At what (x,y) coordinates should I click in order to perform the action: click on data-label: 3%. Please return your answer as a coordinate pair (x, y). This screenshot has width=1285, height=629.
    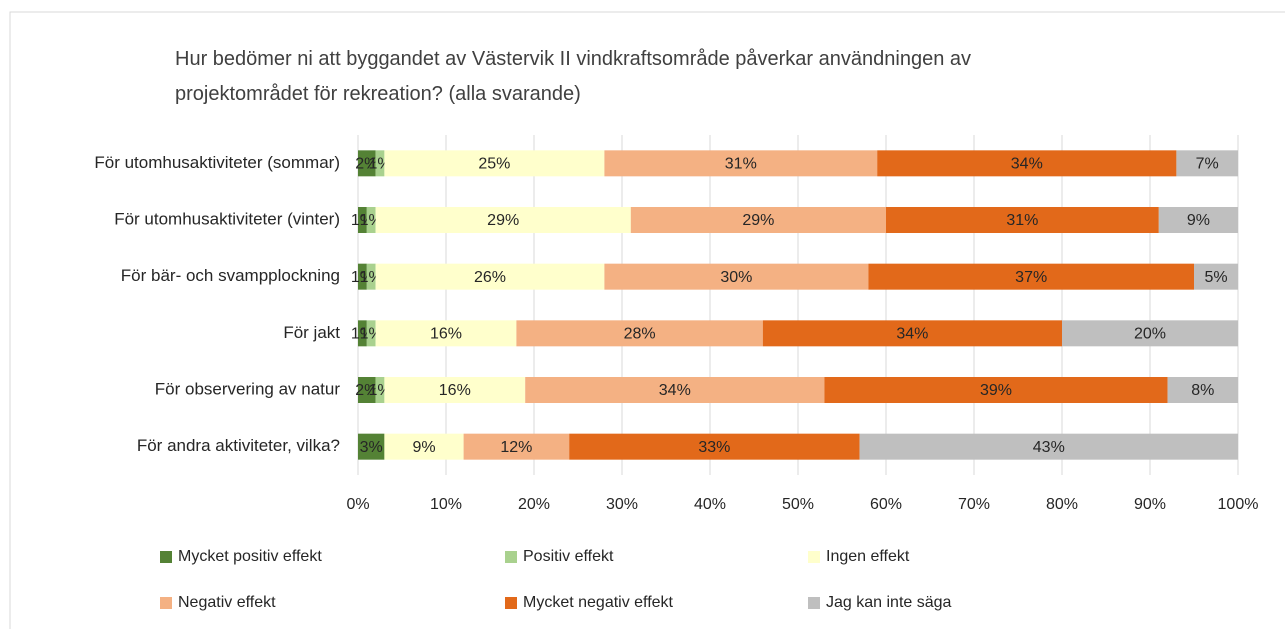
    Looking at the image, I should click on (371, 447).